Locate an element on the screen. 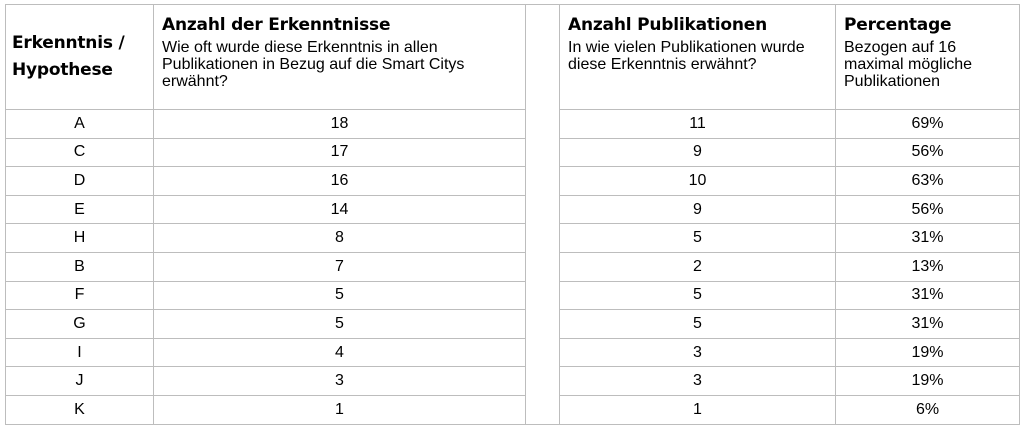 The height and width of the screenshot is (431, 1024). header-hypothesis: Erkenntnis / Hypothese is located at coordinates (79, 57).